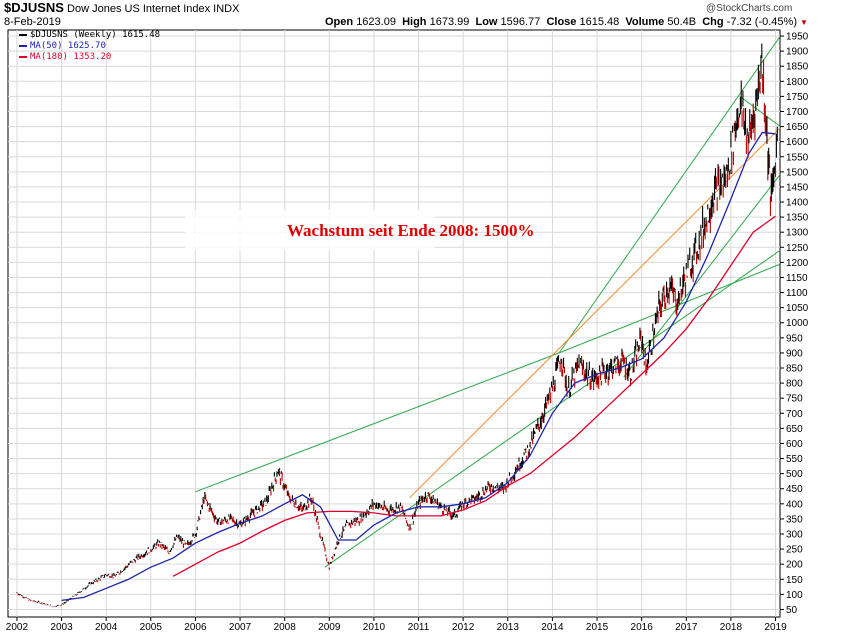 This screenshot has height=633, width=850. I want to click on legend-ma50: MA(50) 1625.70, so click(62, 46).